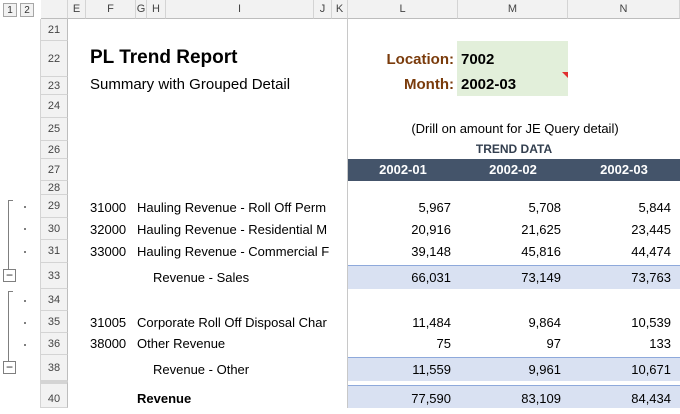  Describe the element at coordinates (624, 170) in the screenshot. I see `period-header: 2002-03` at that location.